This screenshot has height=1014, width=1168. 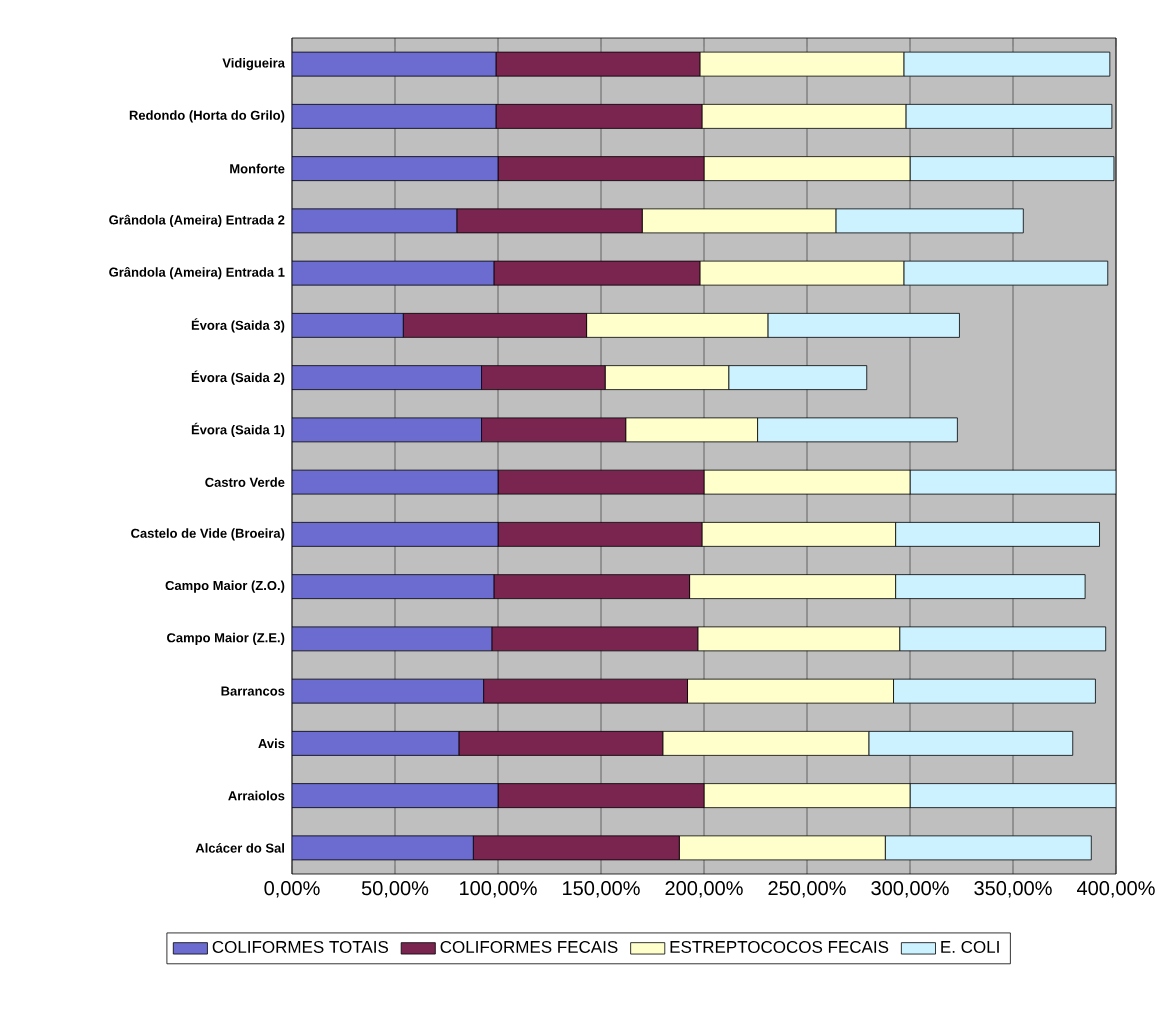 I want to click on x-tick-label: 200,00%, so click(x=704, y=889).